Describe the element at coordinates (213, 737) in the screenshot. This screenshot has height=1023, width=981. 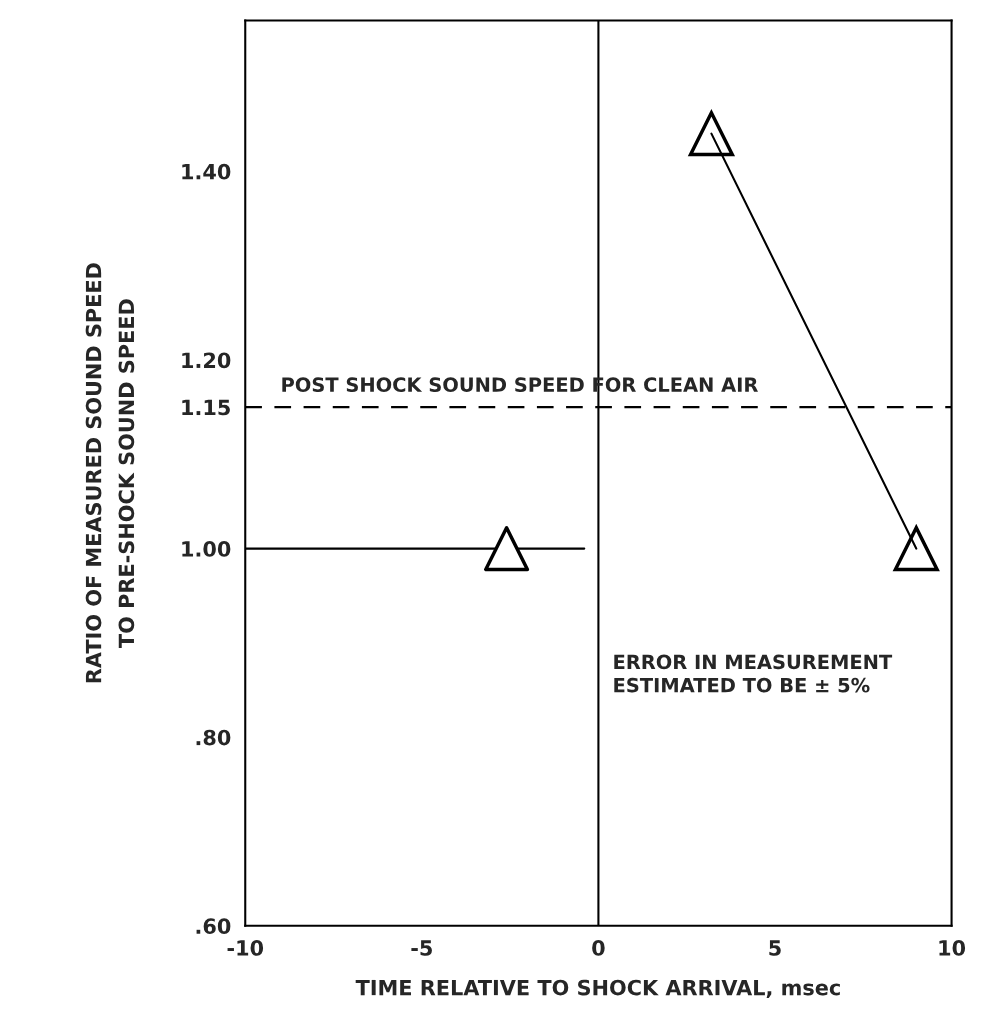
I see `y-tick-label: .80` at that location.